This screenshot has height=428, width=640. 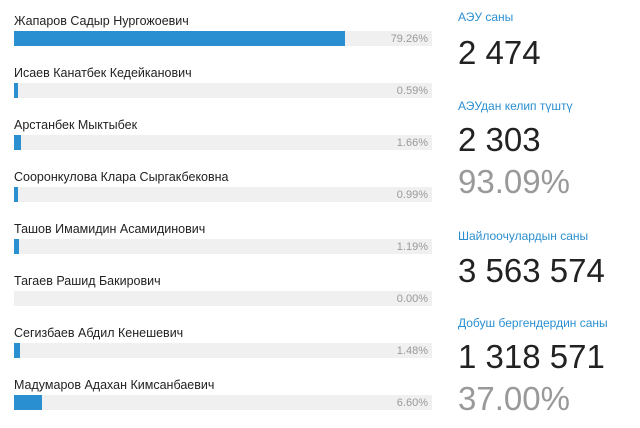 What do you see at coordinates (103, 73) in the screenshot?
I see `candidate-name: Исаев Канатбек Кедейканович` at bounding box center [103, 73].